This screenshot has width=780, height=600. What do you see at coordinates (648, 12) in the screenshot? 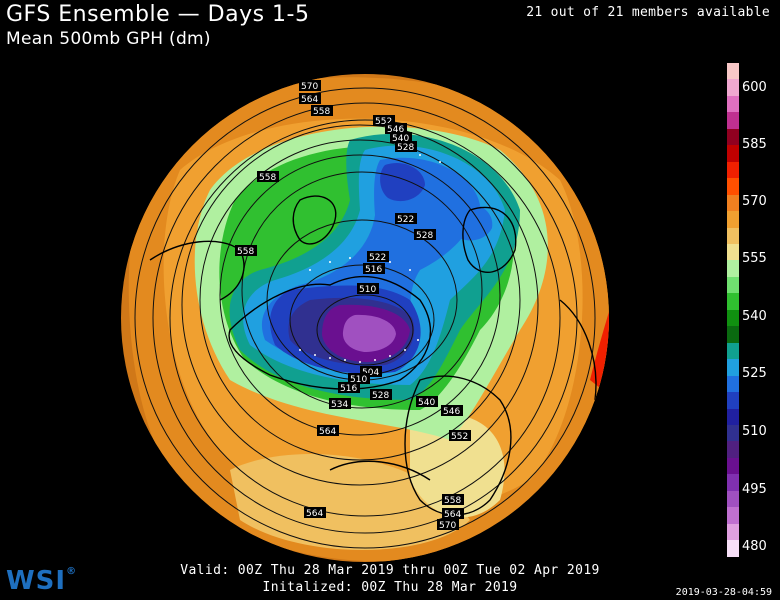
I see `members-available: 21 out of 21 members available` at bounding box center [648, 12].